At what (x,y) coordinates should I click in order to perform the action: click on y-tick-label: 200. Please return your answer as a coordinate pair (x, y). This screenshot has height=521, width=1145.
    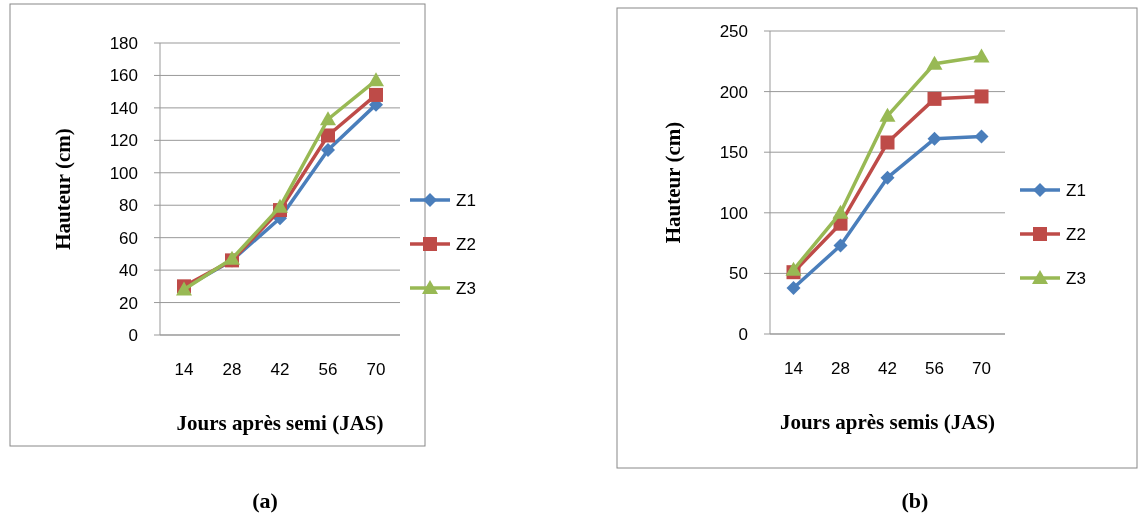
    Looking at the image, I should click on (733, 92).